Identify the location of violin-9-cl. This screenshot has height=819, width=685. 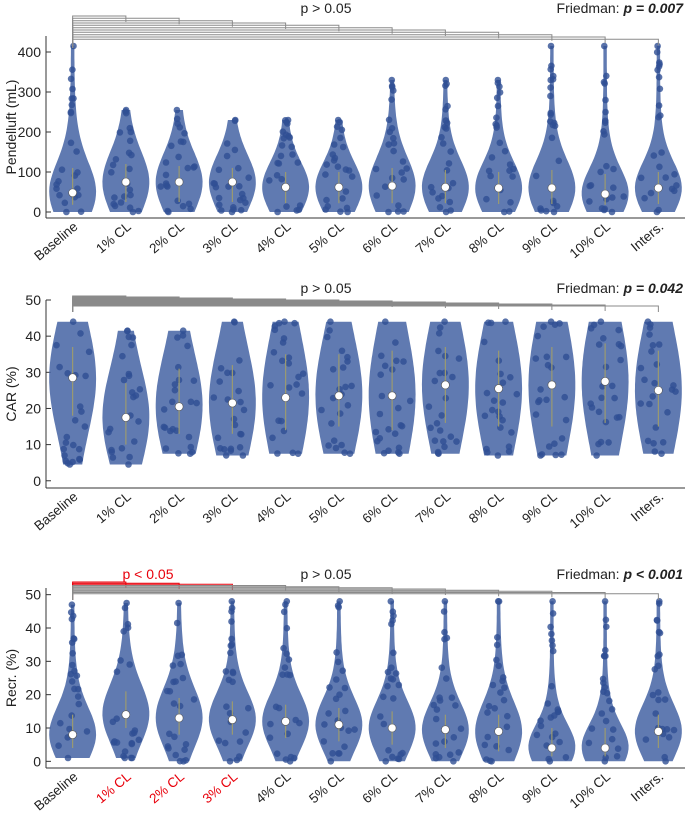
(552, 129).